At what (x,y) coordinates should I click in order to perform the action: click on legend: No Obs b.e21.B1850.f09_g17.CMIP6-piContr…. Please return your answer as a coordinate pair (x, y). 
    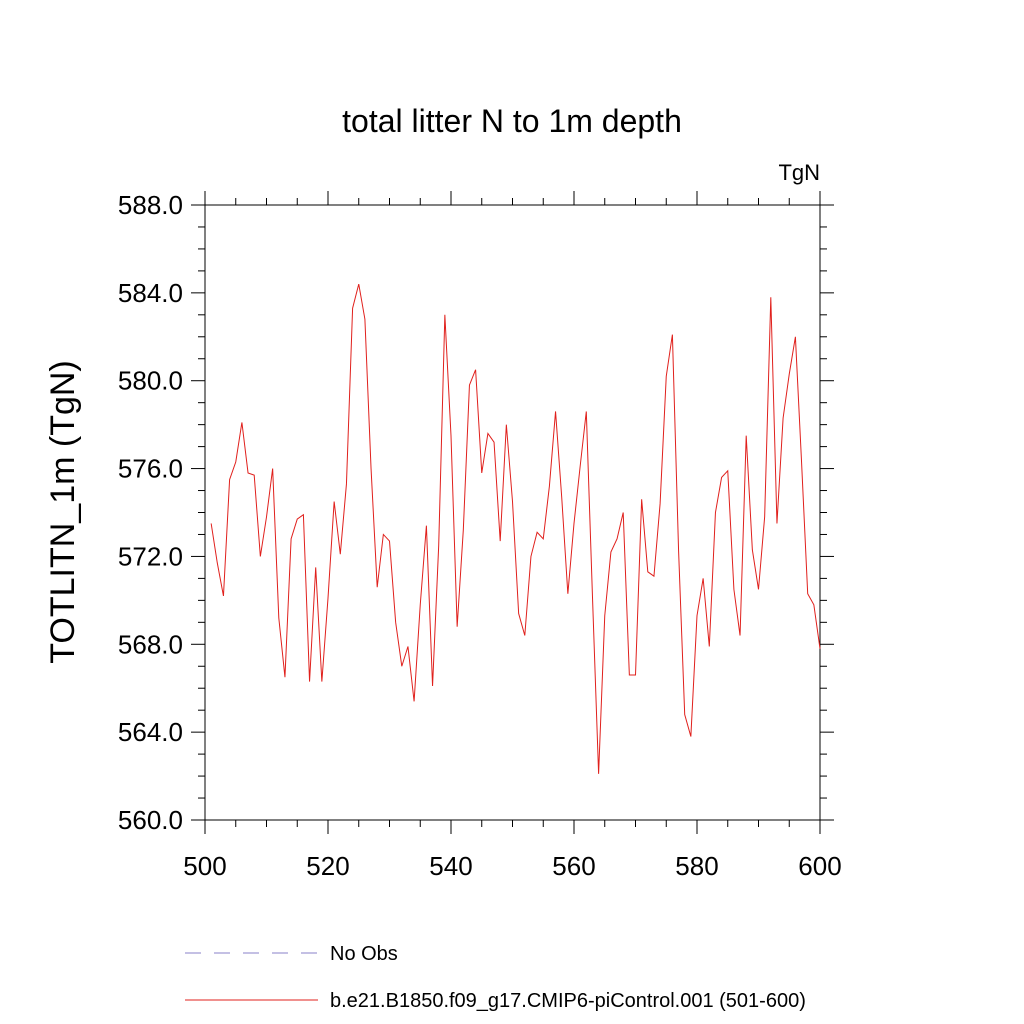
    Looking at the image, I should click on (495, 977).